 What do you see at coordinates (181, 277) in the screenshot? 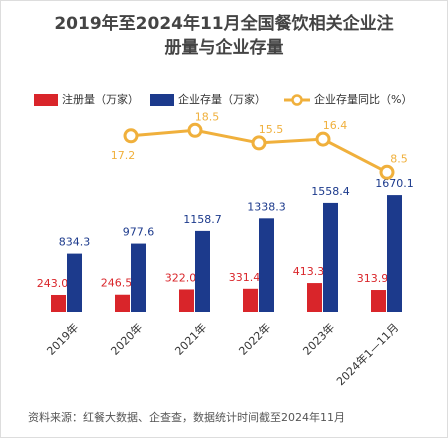
I see `data-label: 322.0` at bounding box center [181, 277].